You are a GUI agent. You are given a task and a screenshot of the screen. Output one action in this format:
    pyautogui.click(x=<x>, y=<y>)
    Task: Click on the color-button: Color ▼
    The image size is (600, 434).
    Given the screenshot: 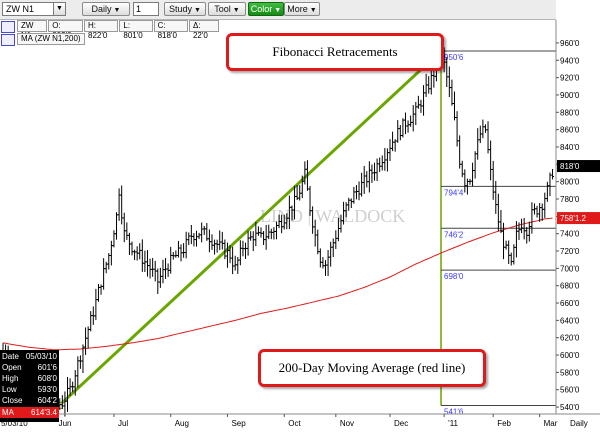 What is the action you would take?
    pyautogui.click(x=266, y=9)
    